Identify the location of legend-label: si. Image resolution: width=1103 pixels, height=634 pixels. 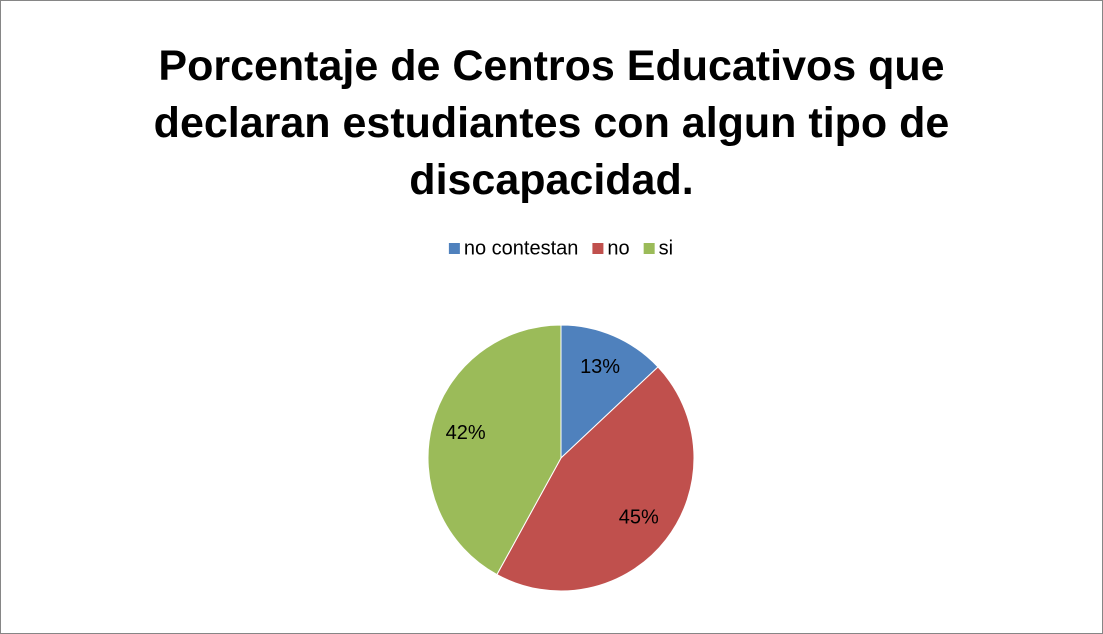
(666, 248).